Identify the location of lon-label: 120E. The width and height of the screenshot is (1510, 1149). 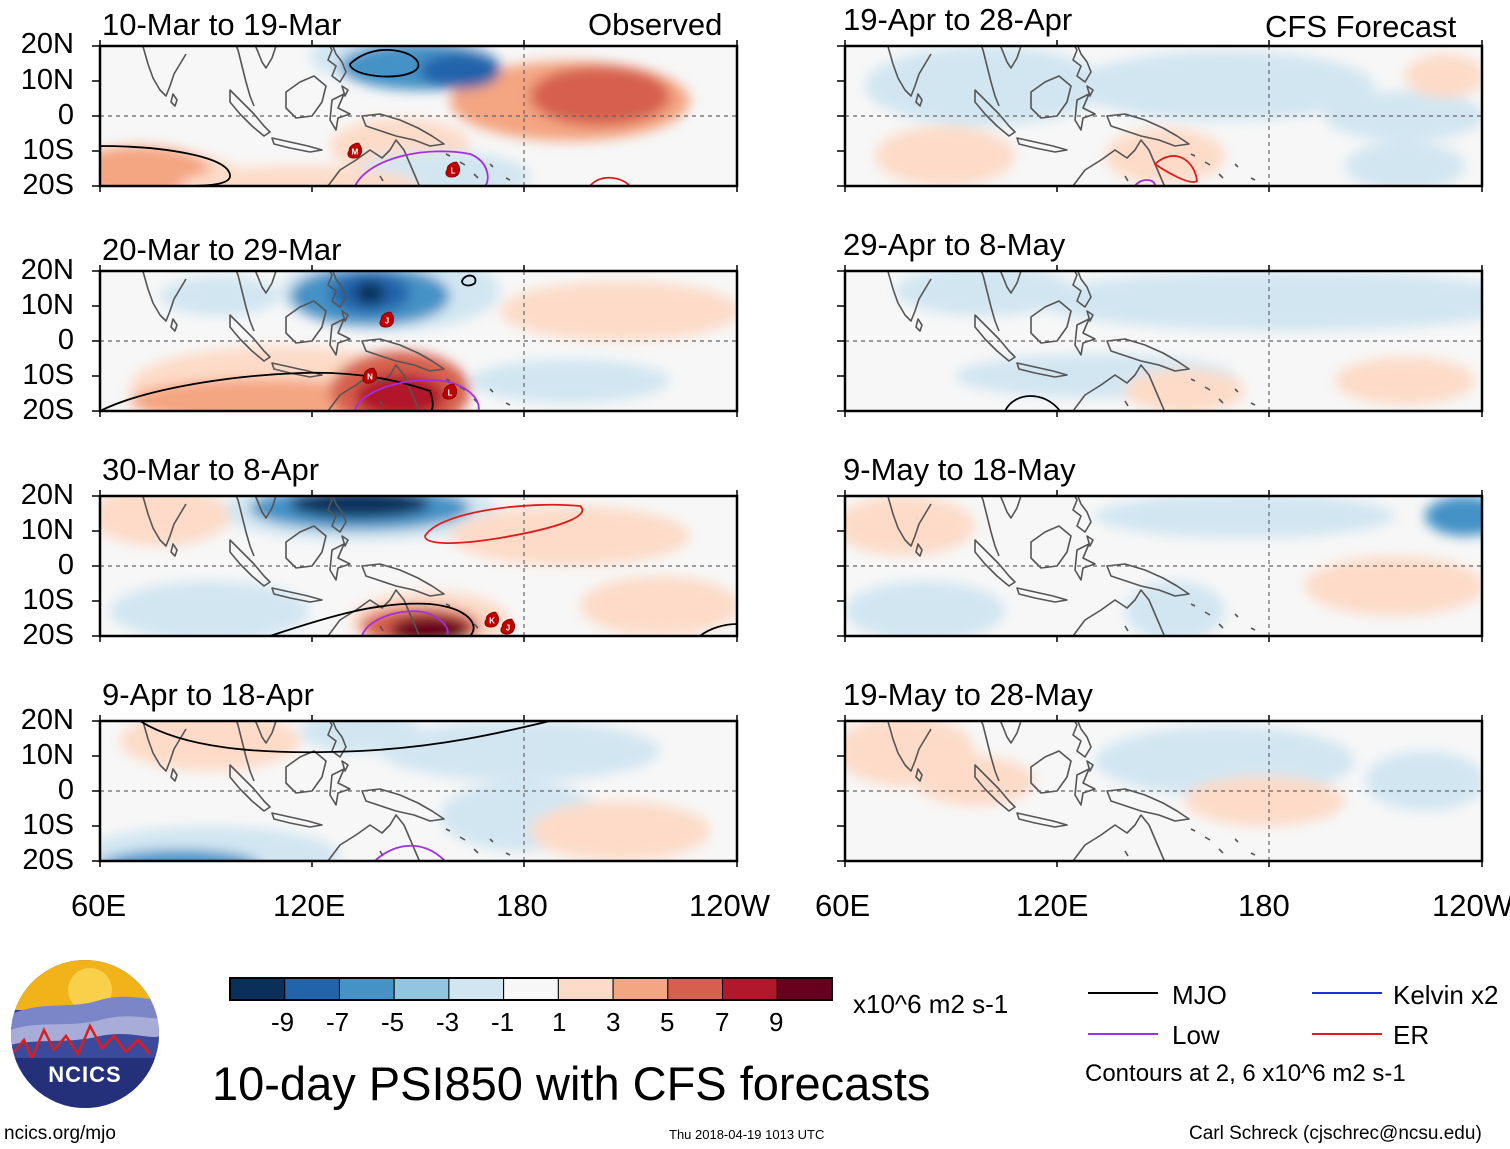
(1052, 905).